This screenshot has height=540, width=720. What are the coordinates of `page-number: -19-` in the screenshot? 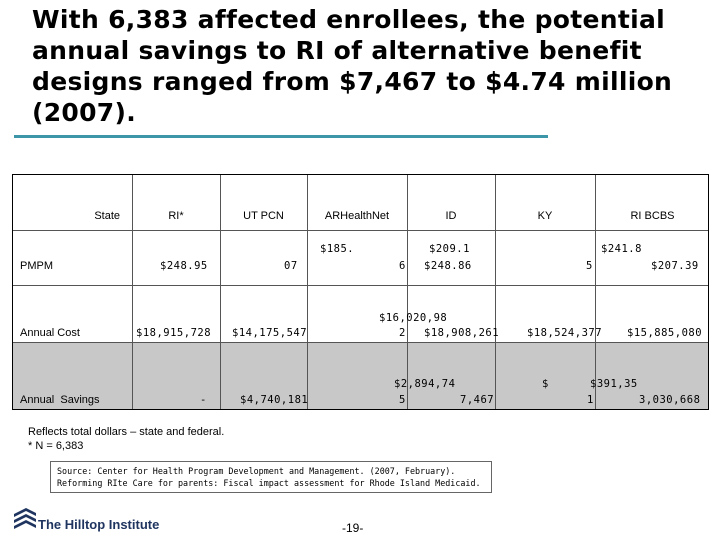 It's located at (353, 528).